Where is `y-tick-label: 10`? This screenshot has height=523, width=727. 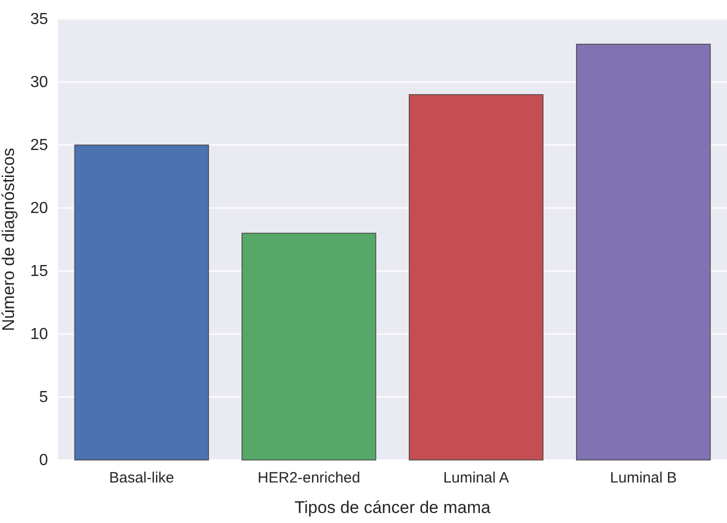
y-tick-label: 10 is located at coordinates (39, 335).